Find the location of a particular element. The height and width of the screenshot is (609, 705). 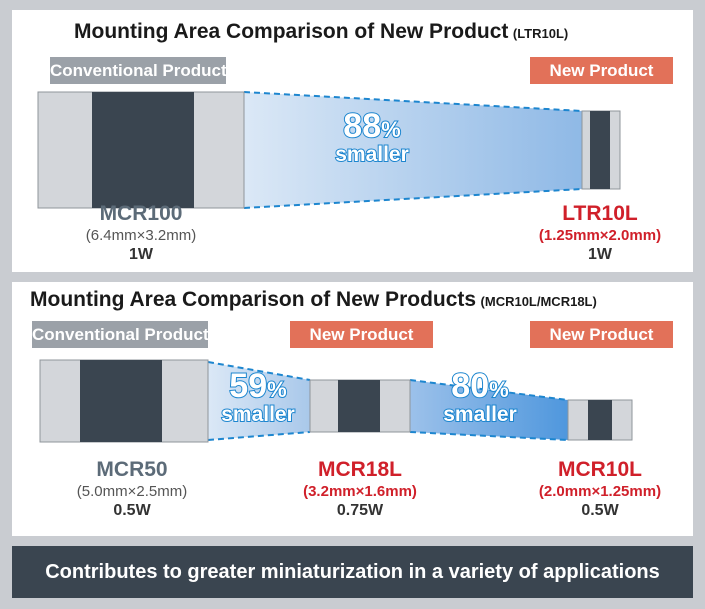

new-product-tag-mcr10l: New Product is located at coordinates (601, 334).